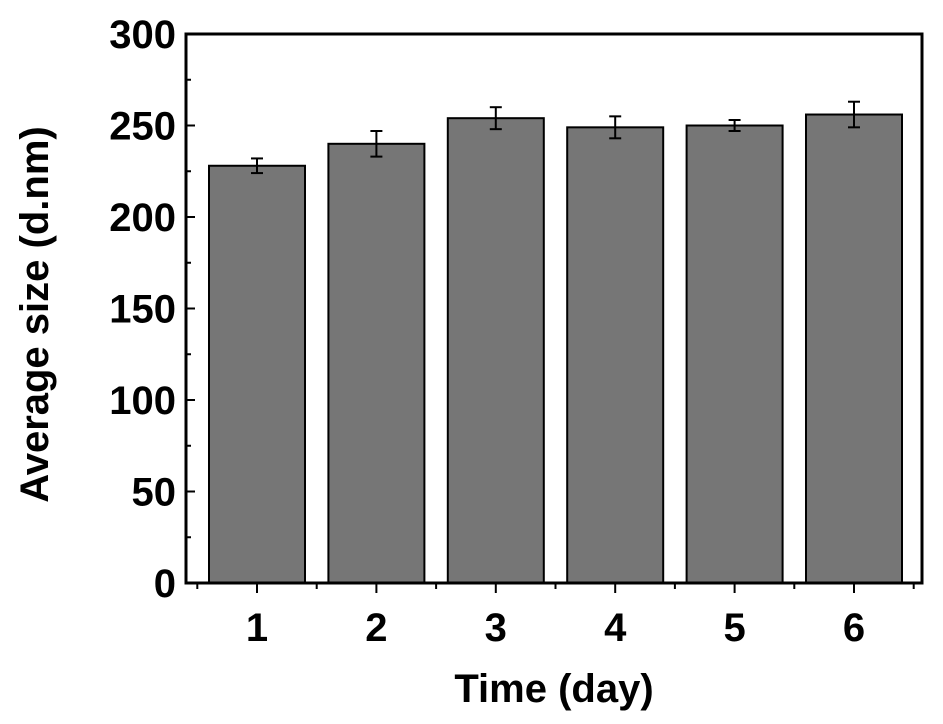 This screenshot has height=724, width=943. Describe the element at coordinates (615, 628) in the screenshot. I see `x-tick-label: 4` at that location.